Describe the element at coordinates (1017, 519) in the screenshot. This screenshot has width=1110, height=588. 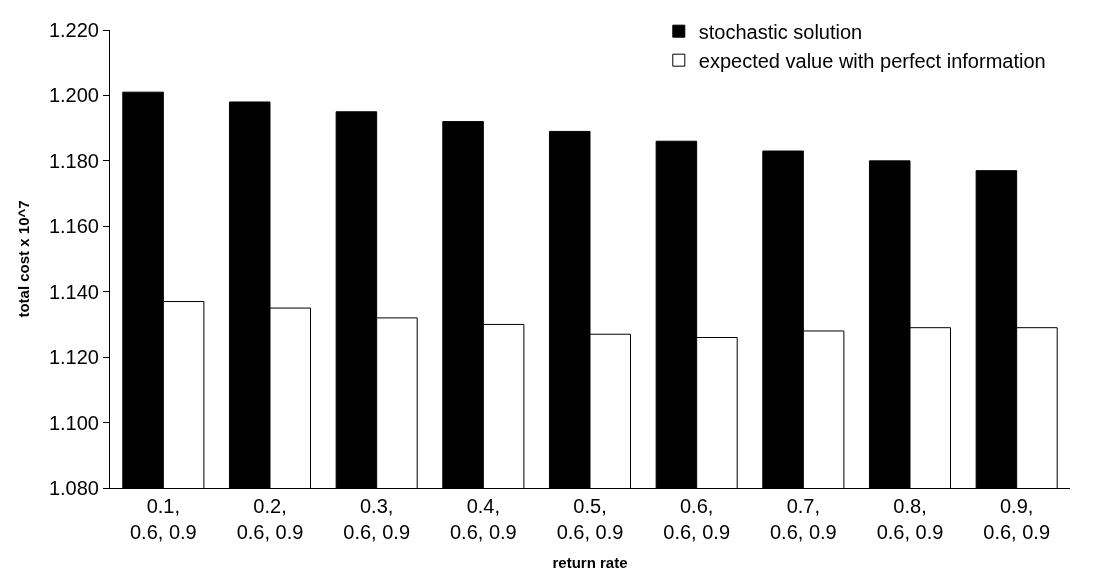
I see `x-tick-label: 0.9, 0.6, 0.9` at that location.